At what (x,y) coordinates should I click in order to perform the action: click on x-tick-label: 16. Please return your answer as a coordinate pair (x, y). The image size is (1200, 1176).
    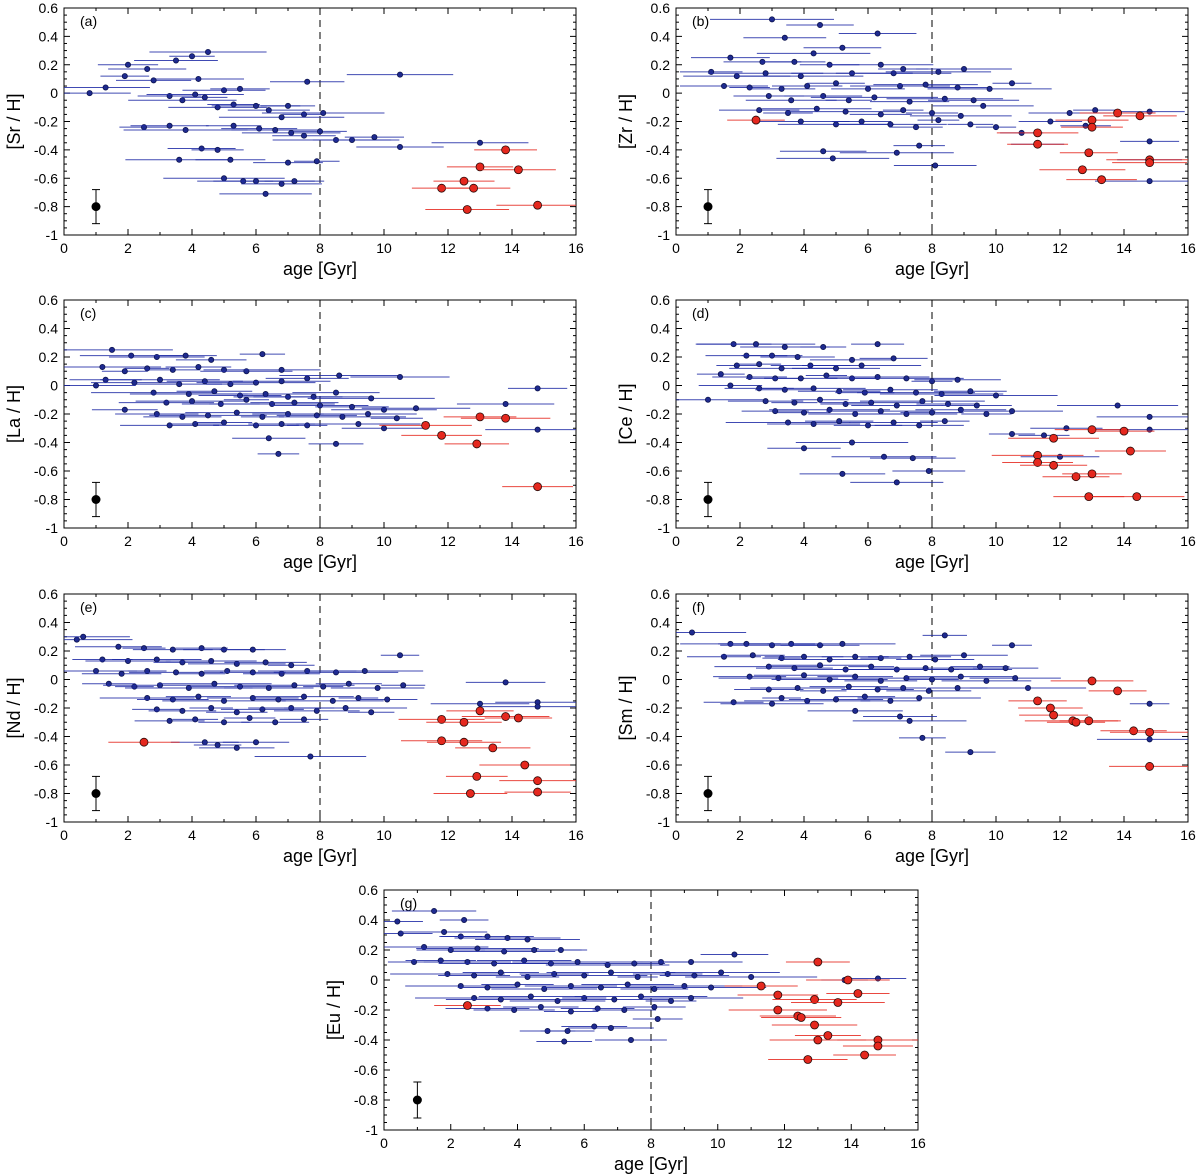
    Looking at the image, I should click on (918, 1143).